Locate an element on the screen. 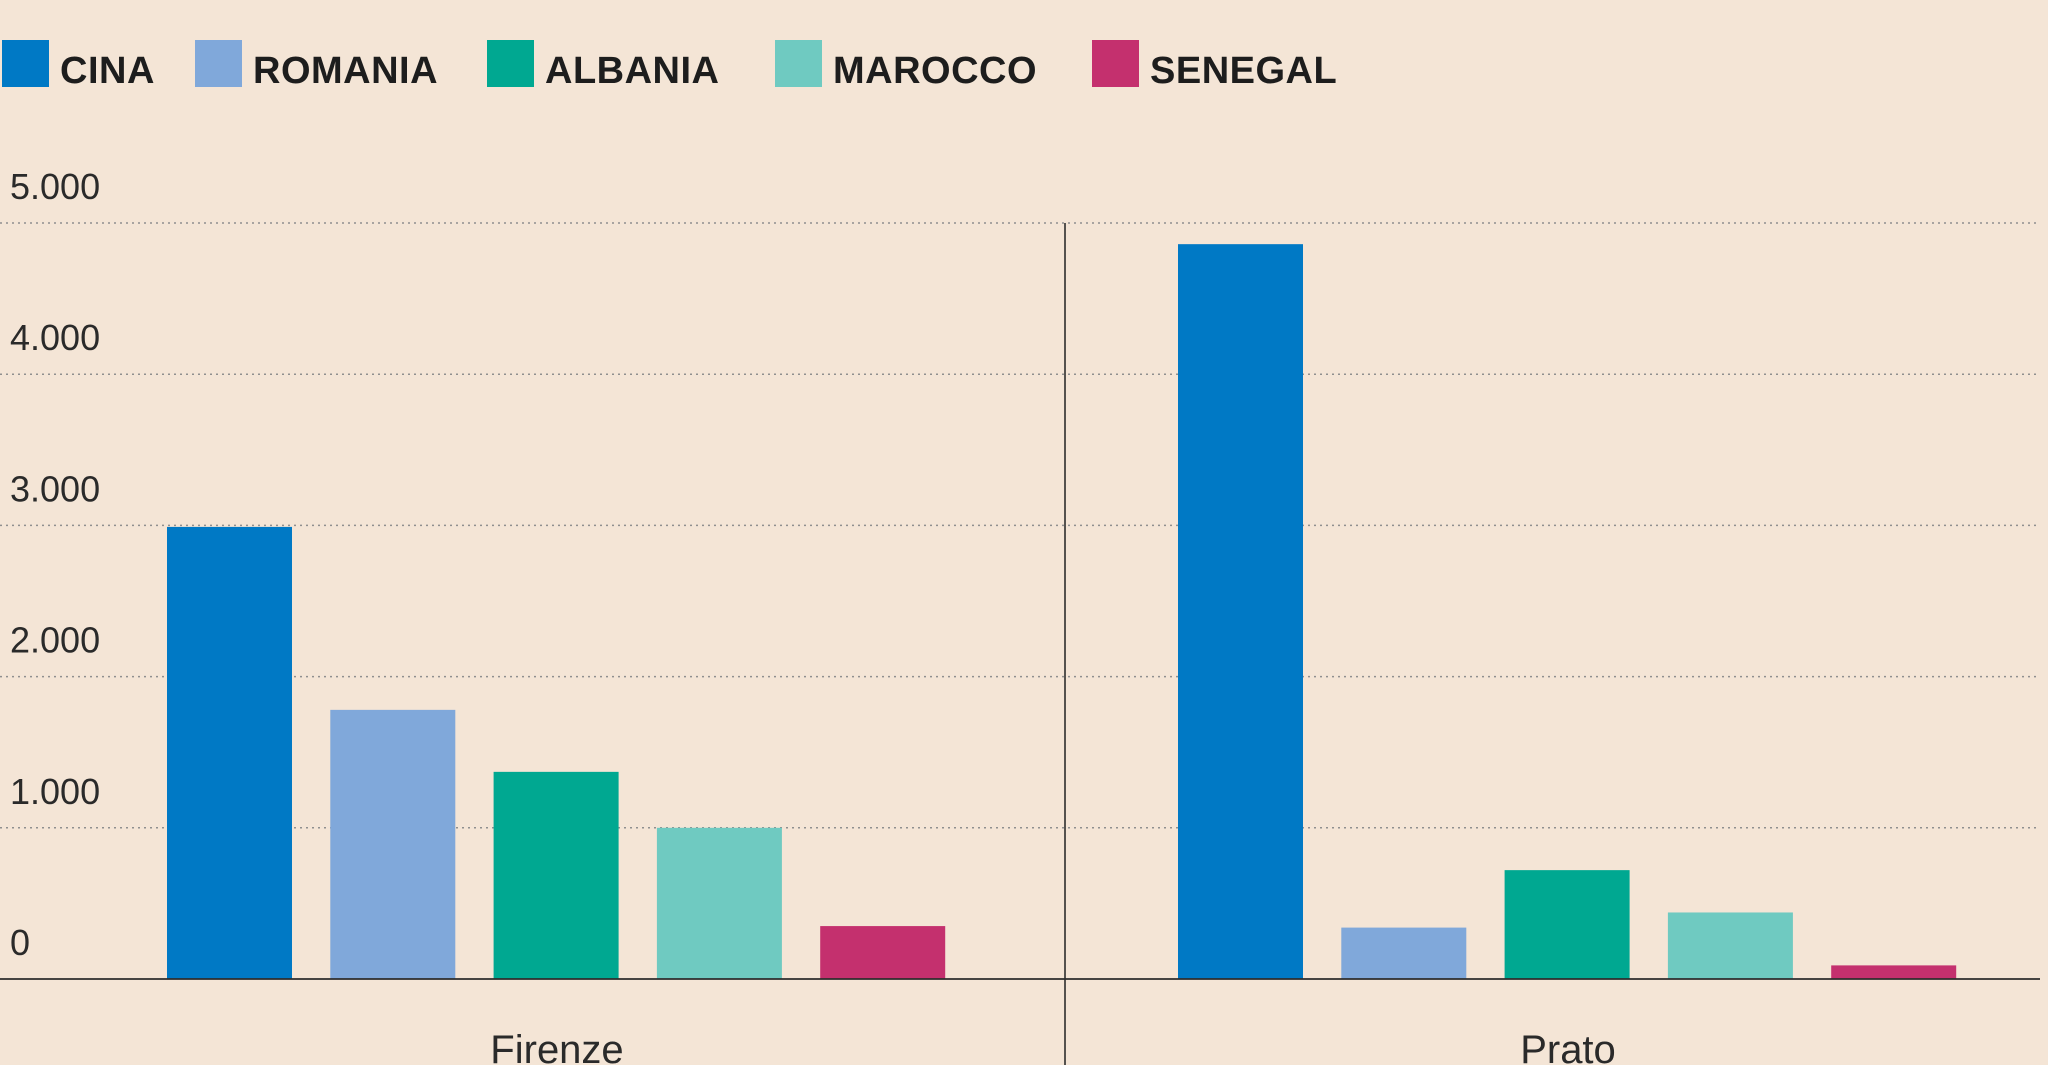 This screenshot has width=2048, height=1065. category-label-prato: Prato is located at coordinates (1568, 1046).